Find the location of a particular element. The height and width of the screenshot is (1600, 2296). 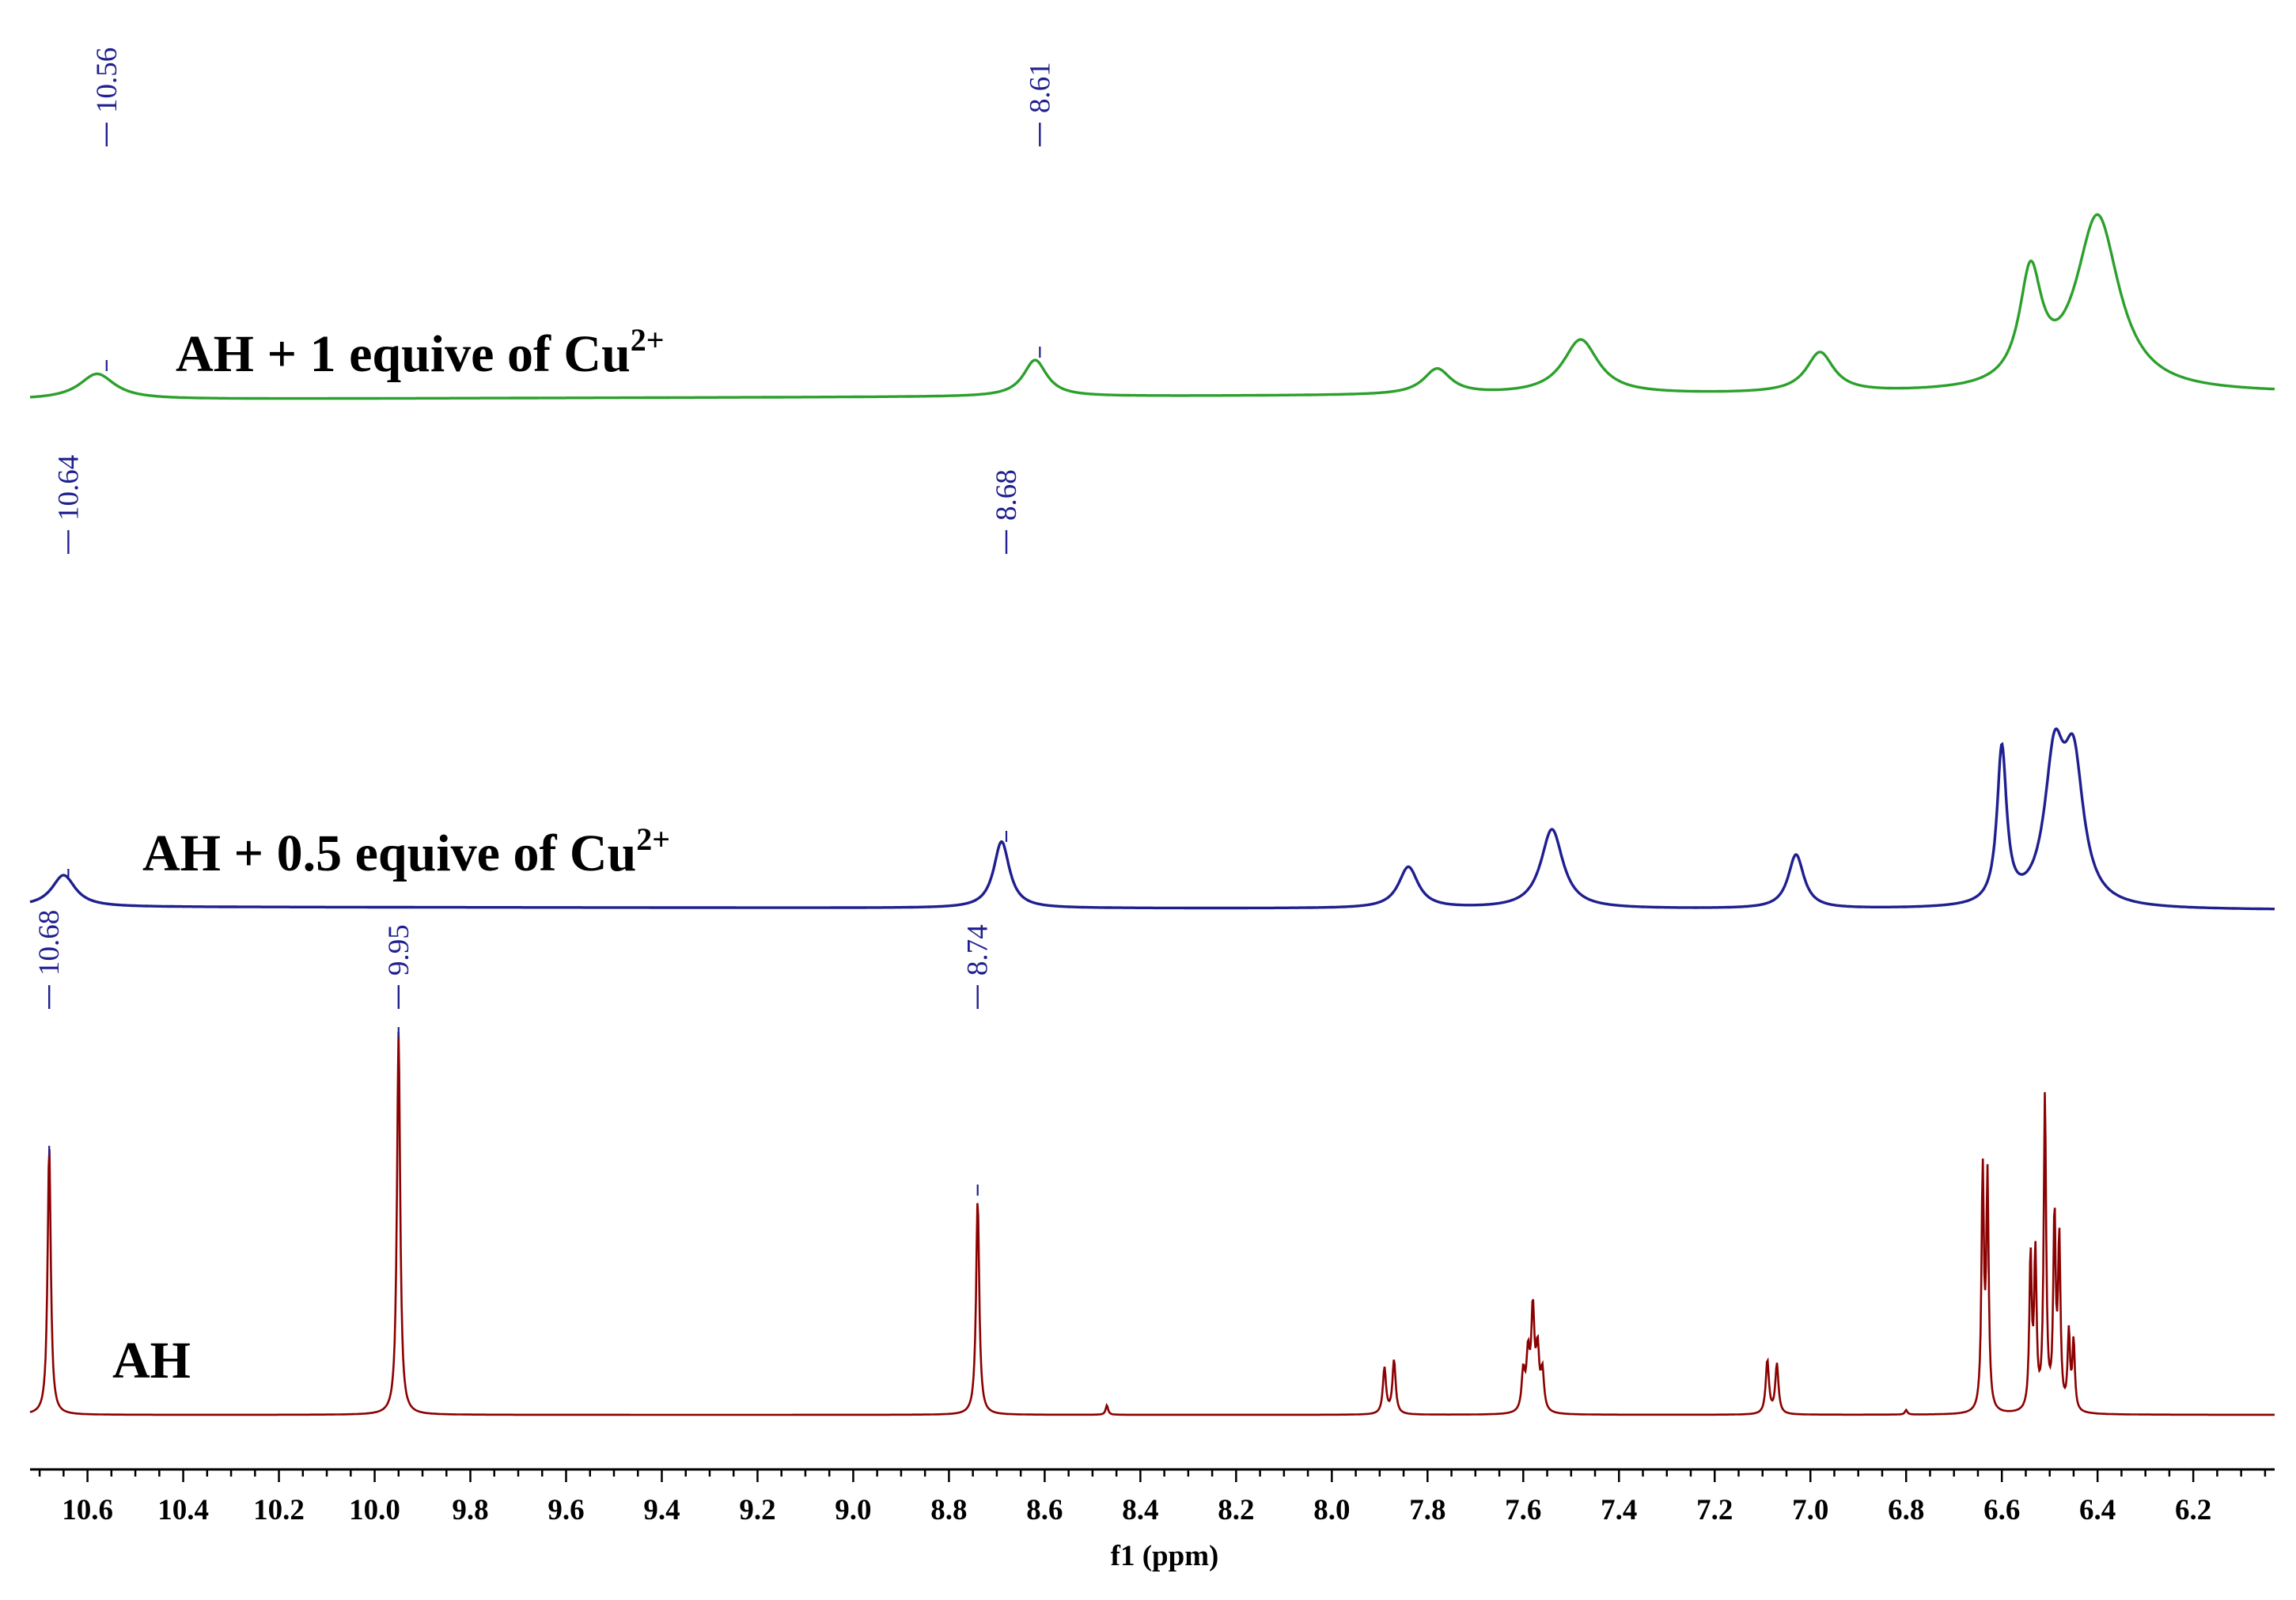

x-tick-label: 6.8 is located at coordinates (1906, 1510).